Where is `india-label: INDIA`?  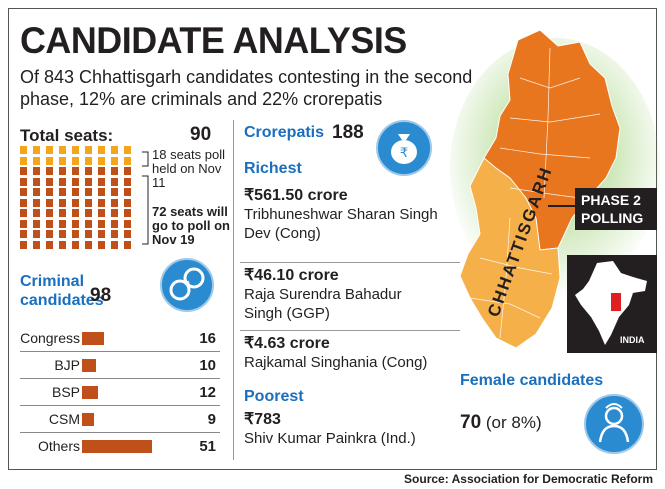
india-label: INDIA is located at coordinates (632, 340).